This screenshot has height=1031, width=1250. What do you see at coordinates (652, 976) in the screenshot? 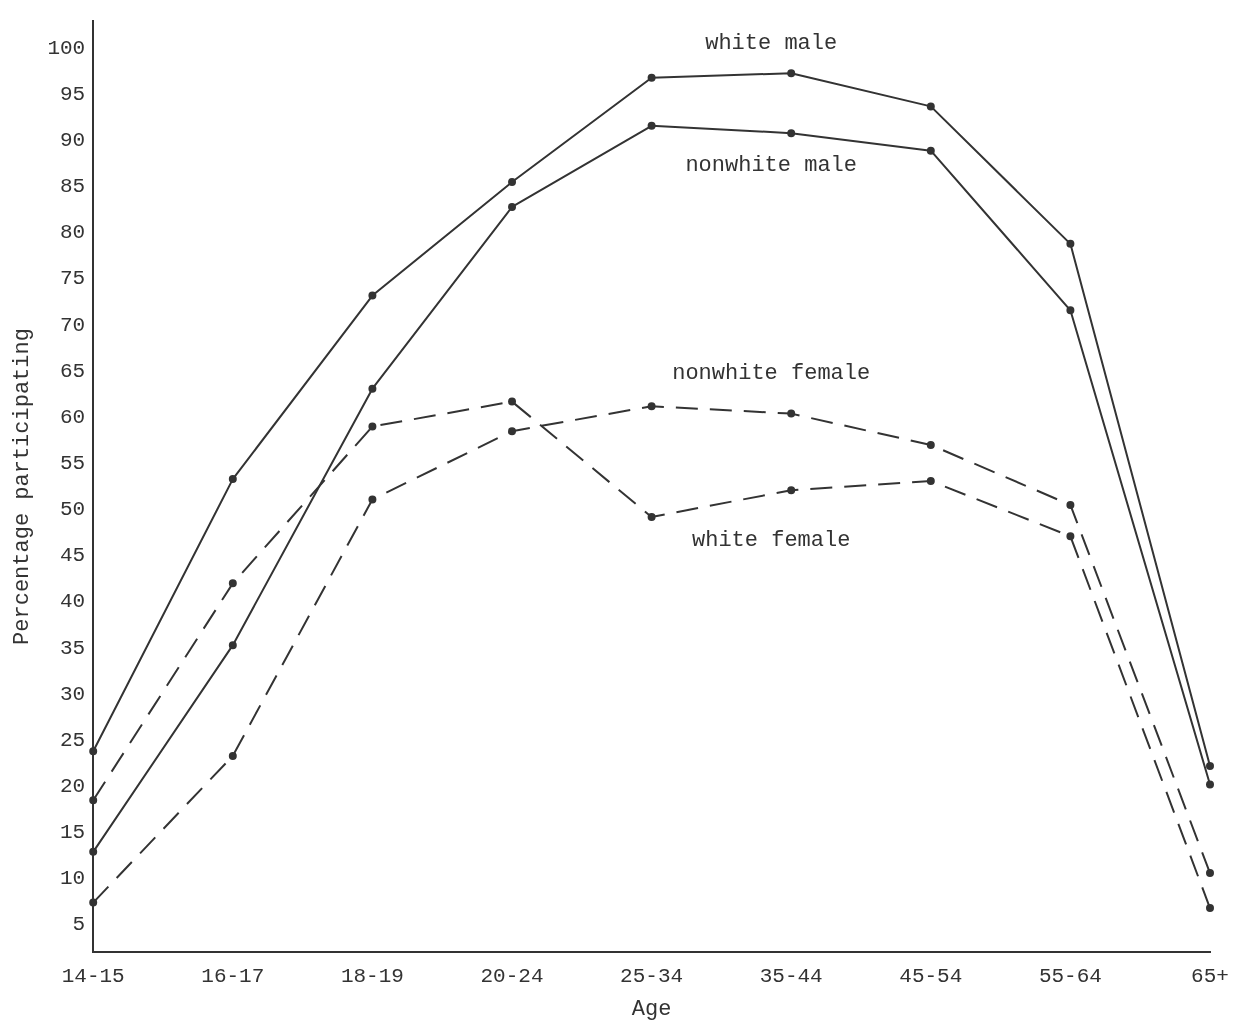
I see `x-tick-label: 25-34` at bounding box center [652, 976].